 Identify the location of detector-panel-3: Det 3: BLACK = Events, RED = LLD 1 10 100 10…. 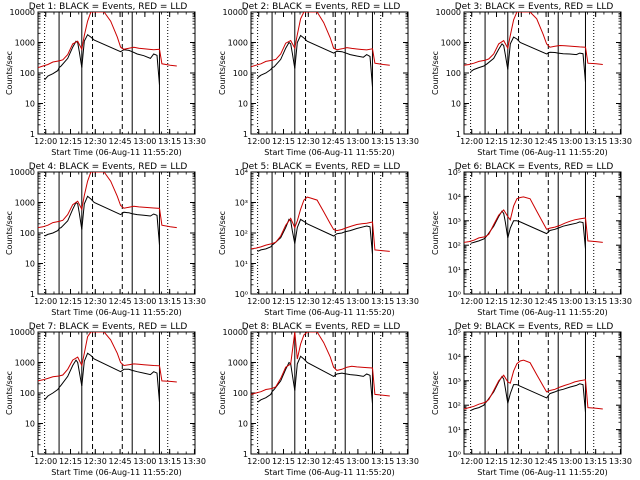
(531, 79).